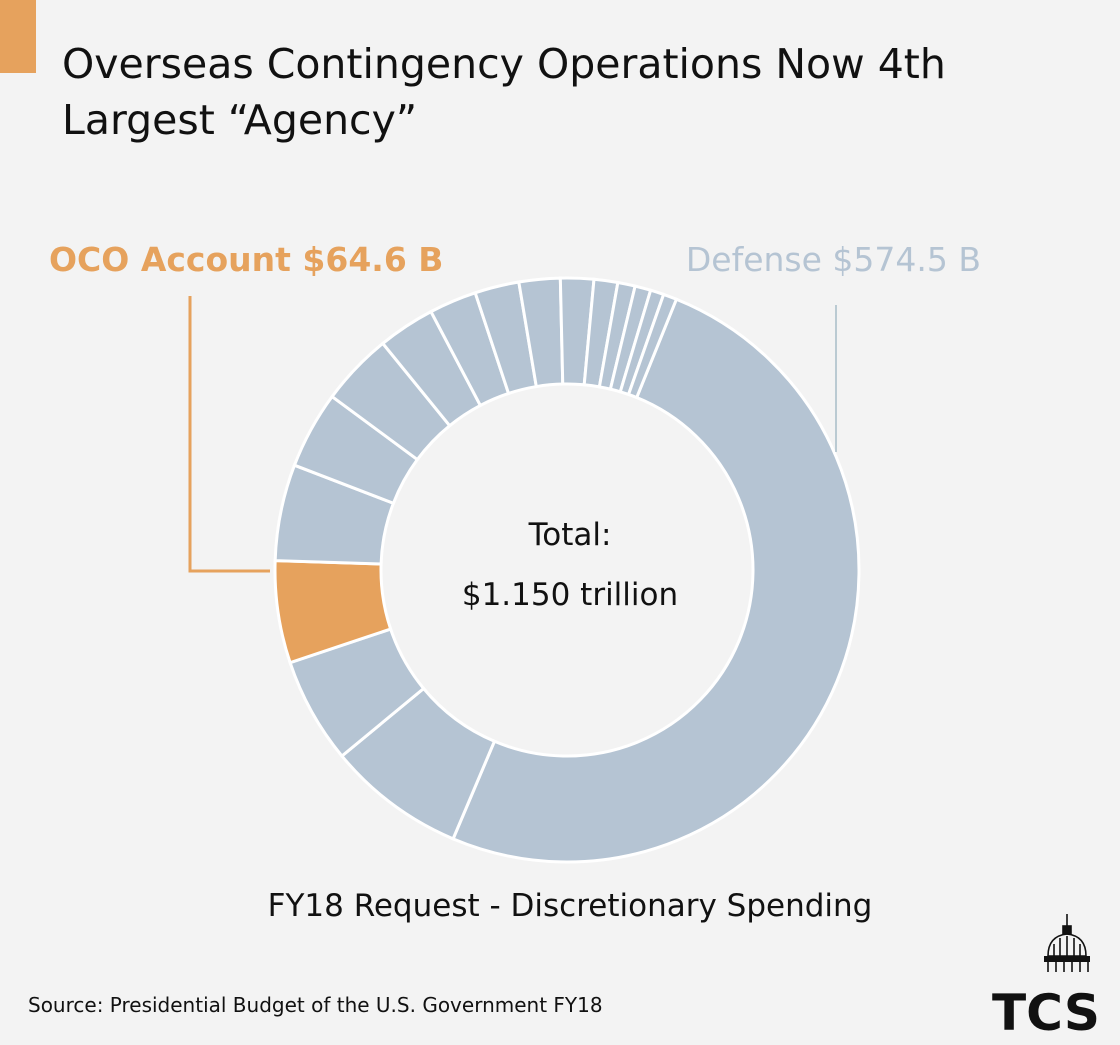 This screenshot has width=1120, height=1045. I want to click on defense-callout-label: Defense $574.5 B, so click(833, 259).